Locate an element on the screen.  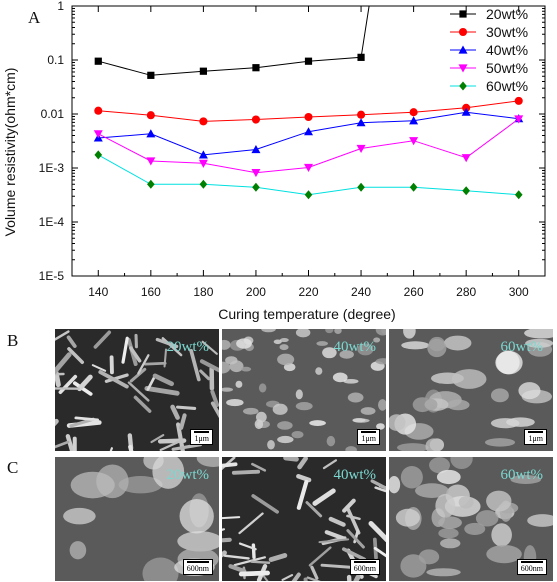
x-tick-label: 240 is located at coordinates (361, 292).